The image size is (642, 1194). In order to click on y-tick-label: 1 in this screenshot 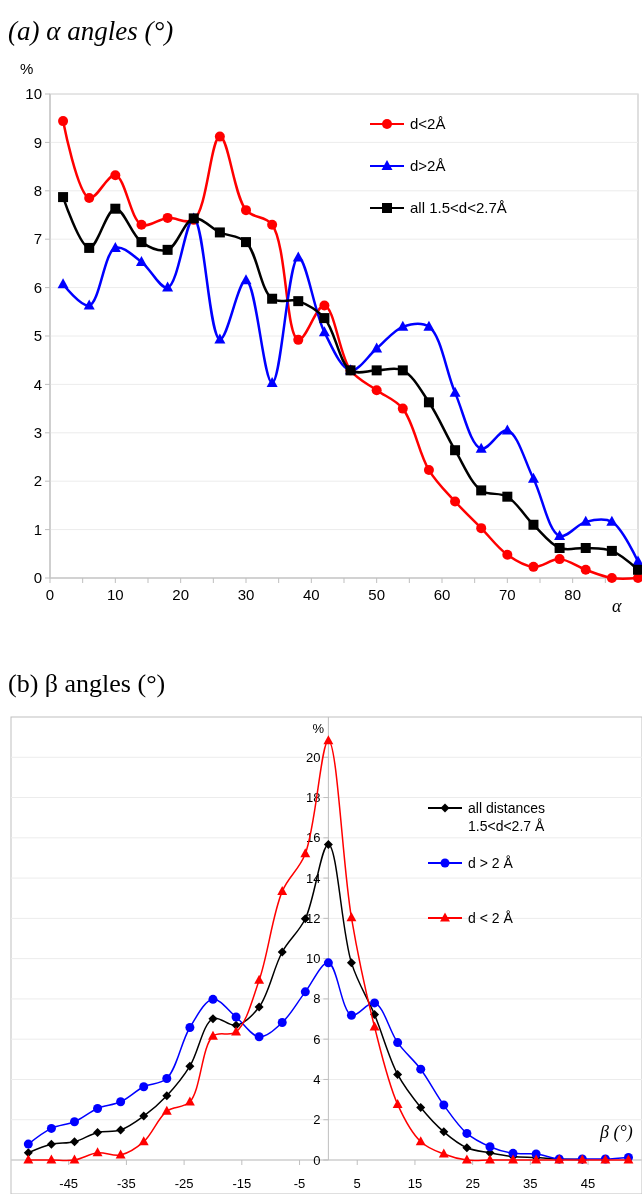, I will do `click(37, 529)`.